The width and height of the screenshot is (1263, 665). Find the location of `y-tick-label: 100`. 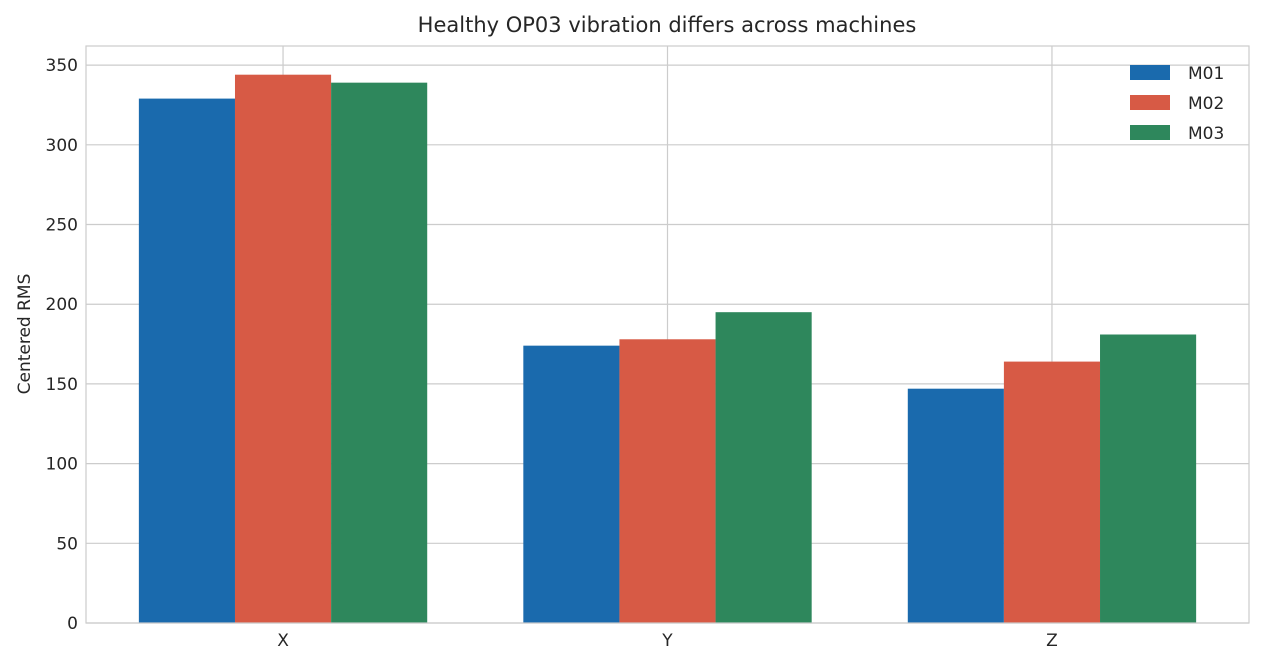

y-tick-label: 100 is located at coordinates (62, 465).